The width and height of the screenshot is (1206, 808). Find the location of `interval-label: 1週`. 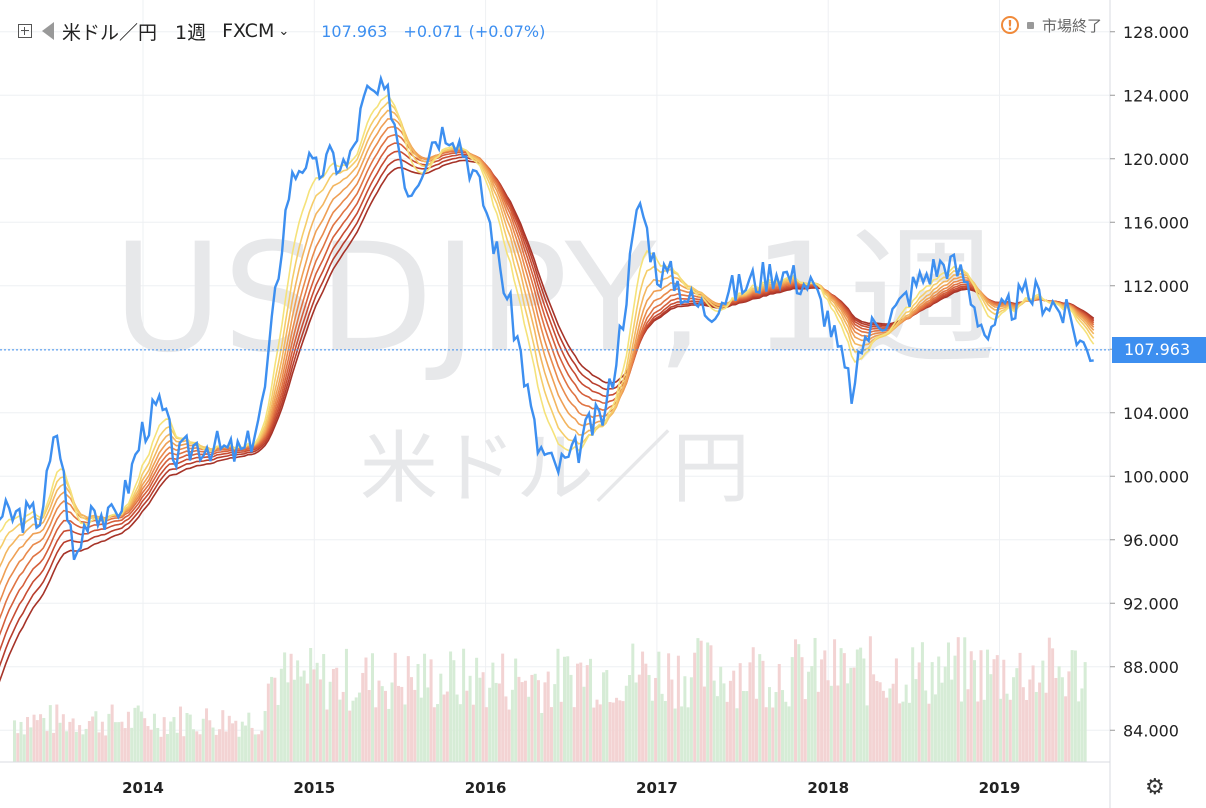

interval-label: 1週 is located at coordinates (191, 32).